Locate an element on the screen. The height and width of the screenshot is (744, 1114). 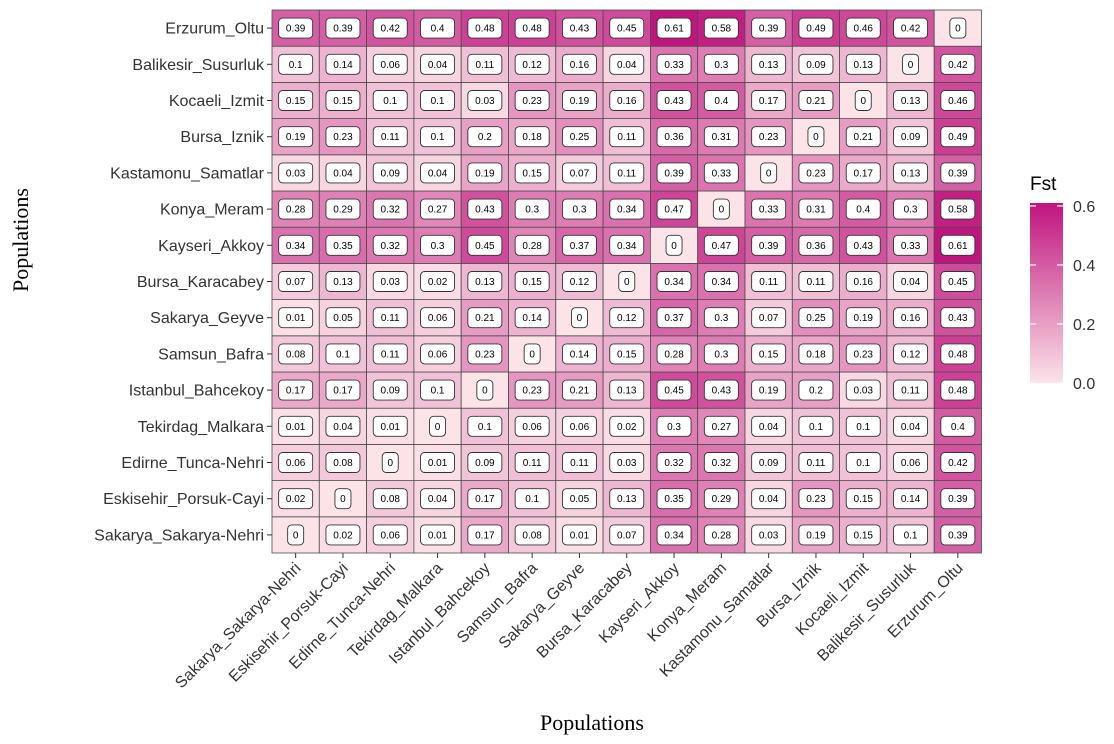
cell-value-label: 0.05 is located at coordinates (580, 499).